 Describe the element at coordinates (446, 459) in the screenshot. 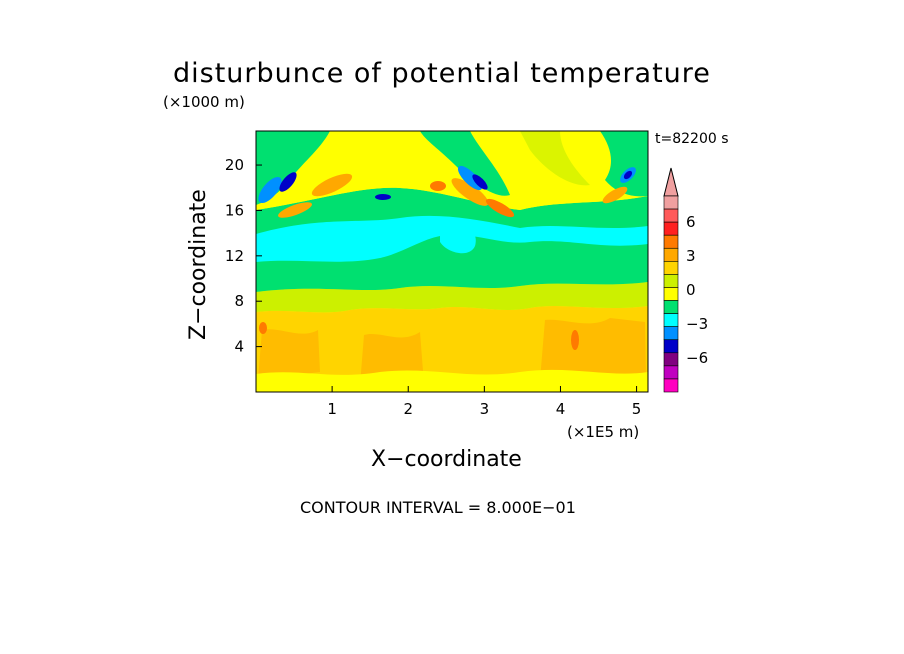

I see `x-axis-label: X−coordinate` at that location.